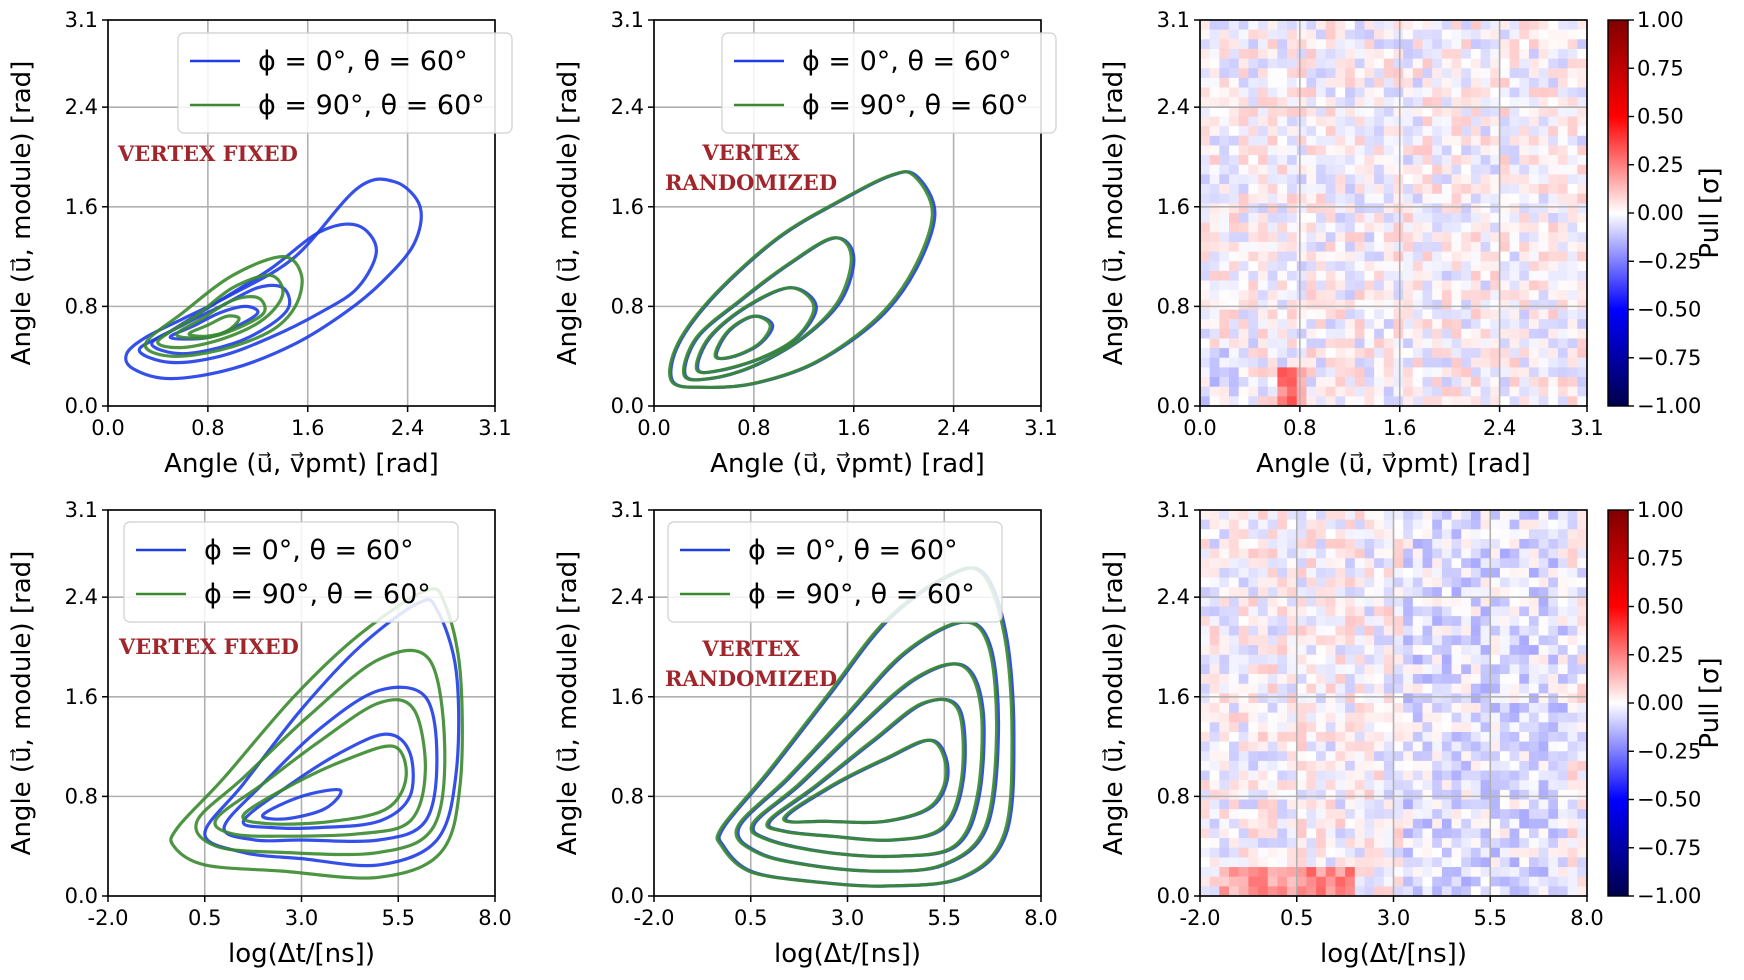  I want to click on colorbar-tick-label: 0.00, so click(1660, 703).